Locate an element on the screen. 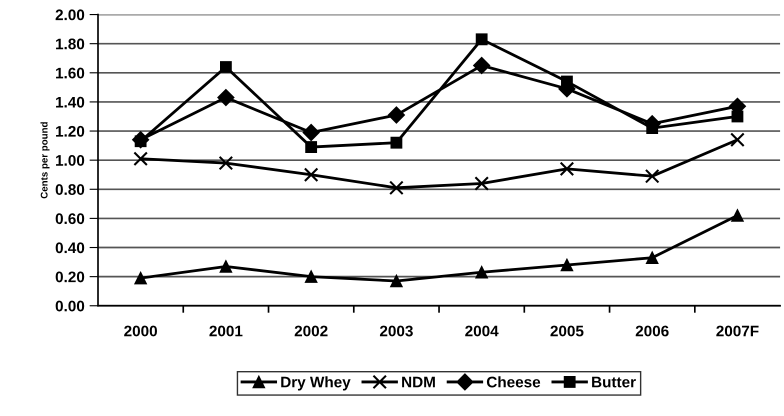  x-tick-label: 2006 is located at coordinates (652, 331).